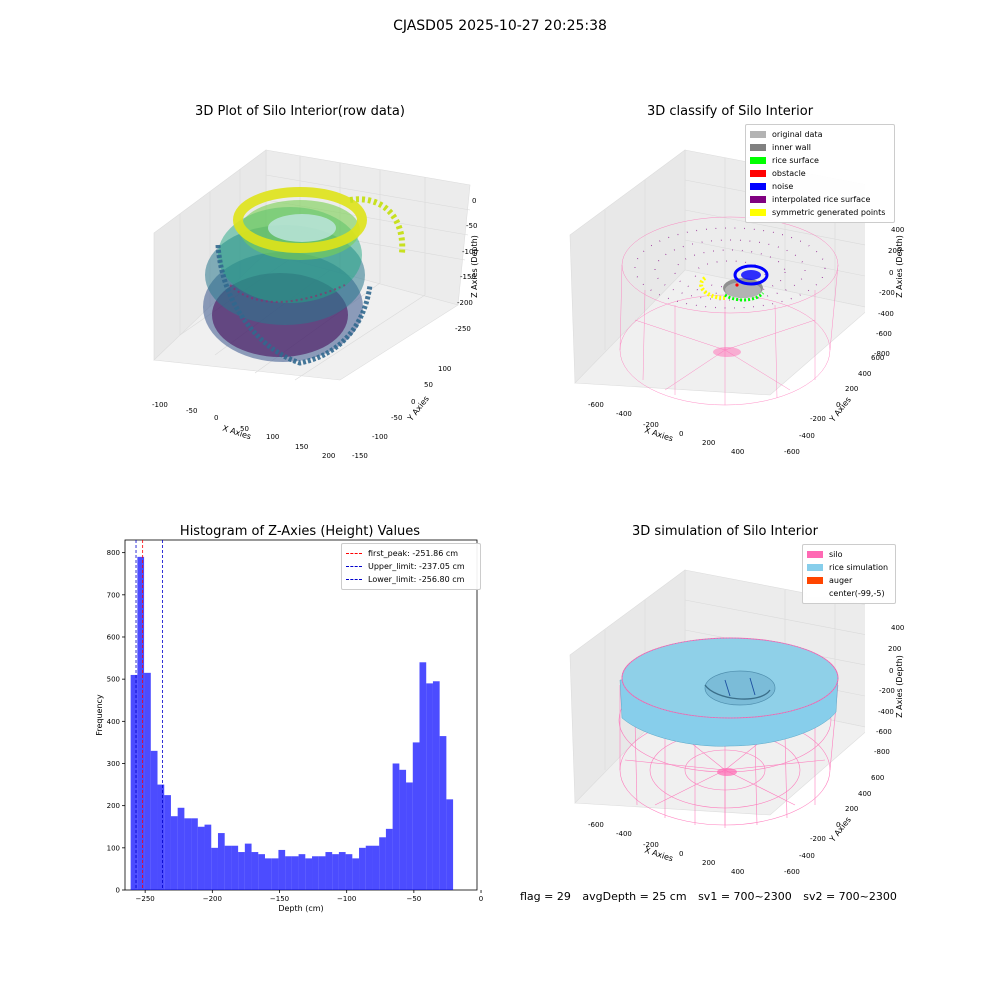  I want to click on simulation-xtick: 0, so click(681, 854).